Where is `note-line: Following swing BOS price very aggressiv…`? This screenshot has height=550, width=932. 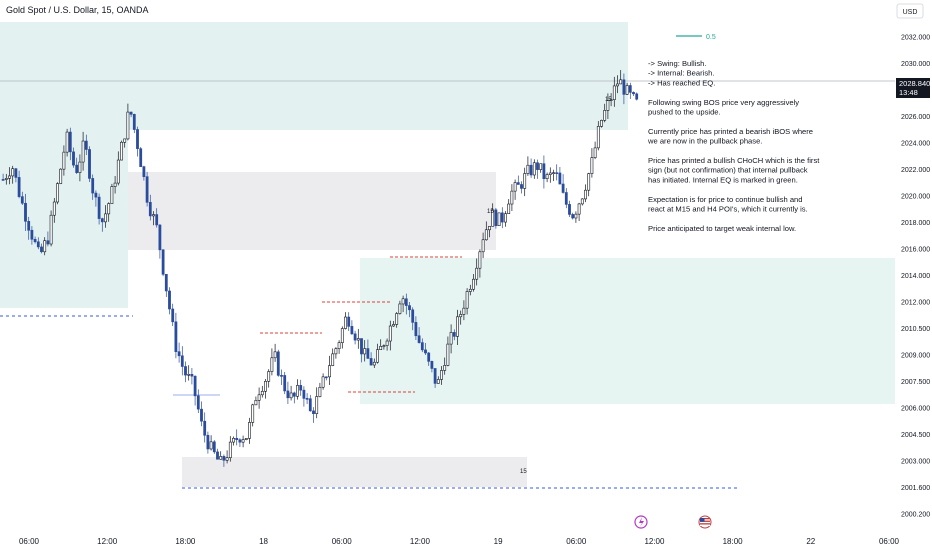
note-line: Following swing BOS price very aggressiv… is located at coordinates (723, 102).